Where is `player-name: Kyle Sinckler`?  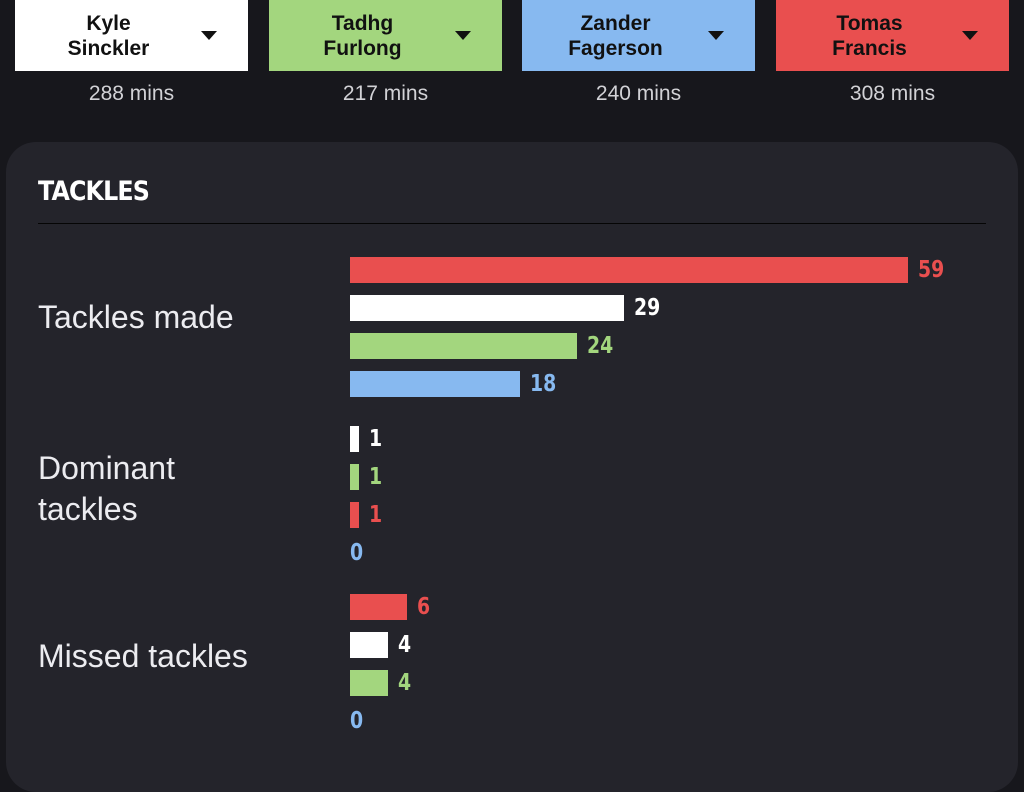
player-name: Kyle Sinckler is located at coordinates (108, 36).